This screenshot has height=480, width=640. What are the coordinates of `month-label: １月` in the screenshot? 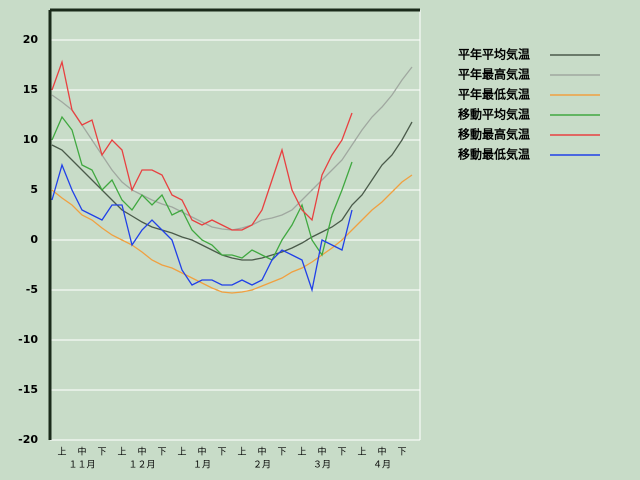 It's located at (202, 465).